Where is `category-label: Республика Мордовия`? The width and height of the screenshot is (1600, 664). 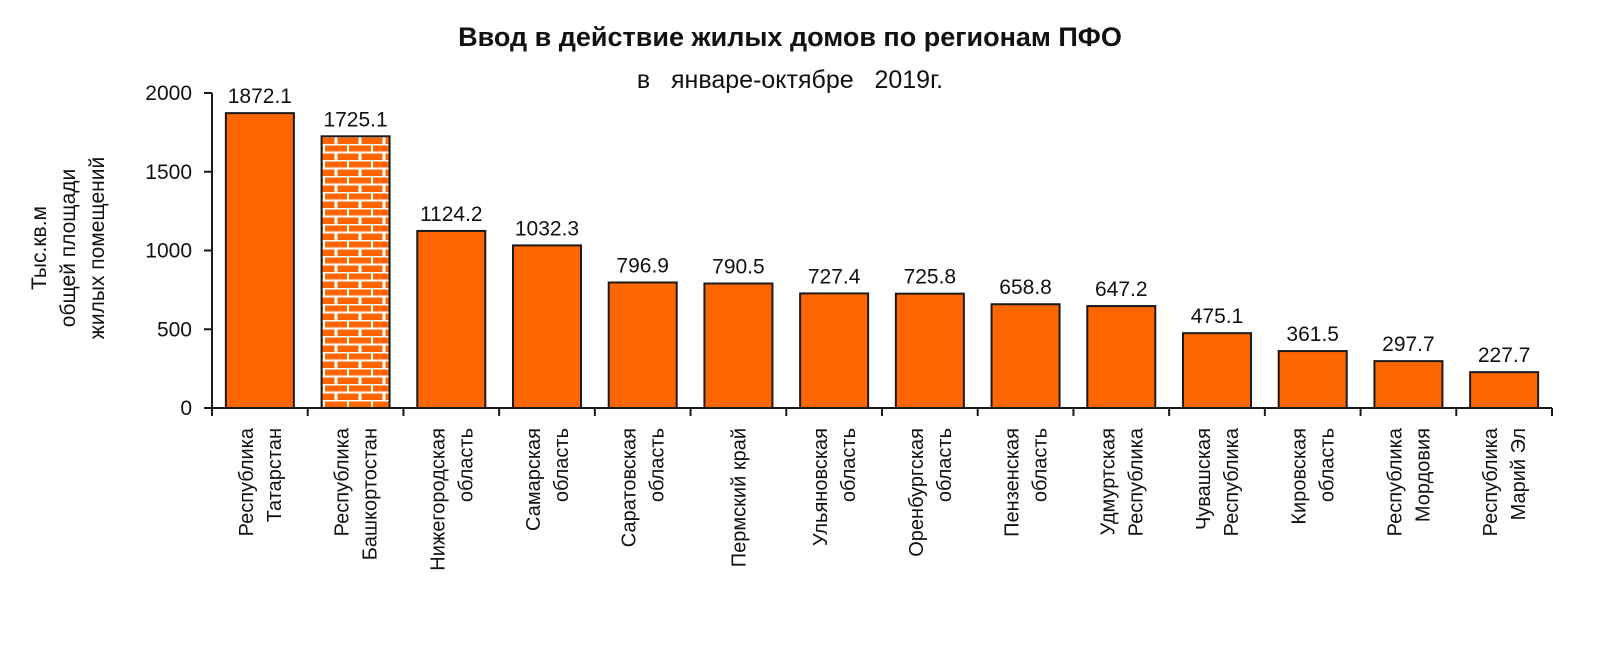 category-label: Республика Мордовия is located at coordinates (1409, 481).